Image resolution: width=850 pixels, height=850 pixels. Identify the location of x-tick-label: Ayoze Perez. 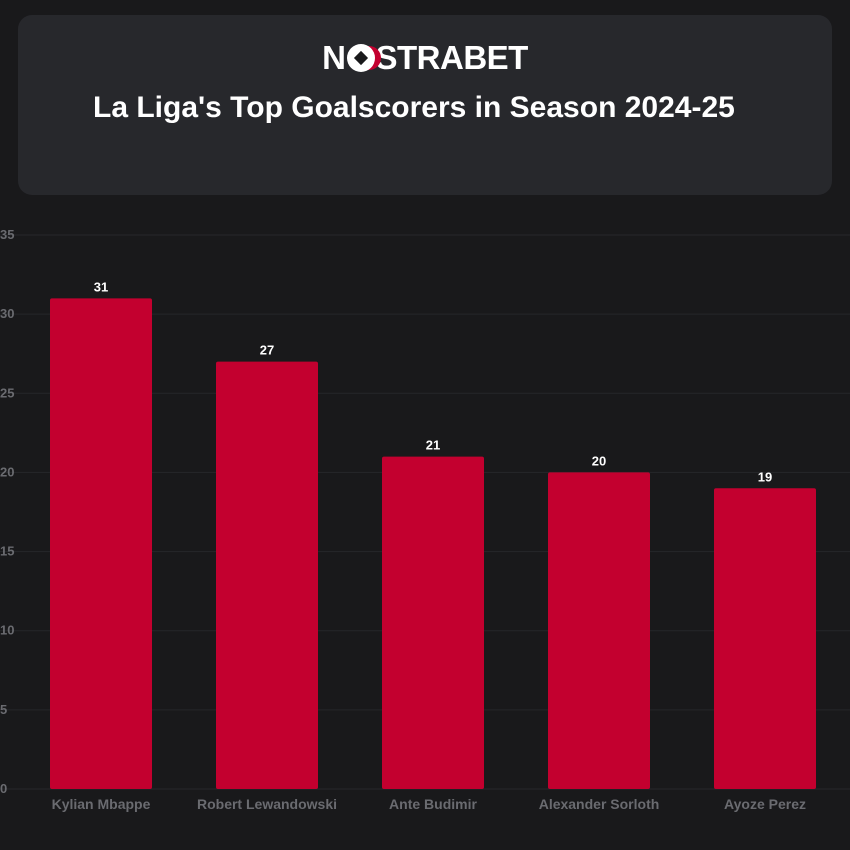
(765, 804).